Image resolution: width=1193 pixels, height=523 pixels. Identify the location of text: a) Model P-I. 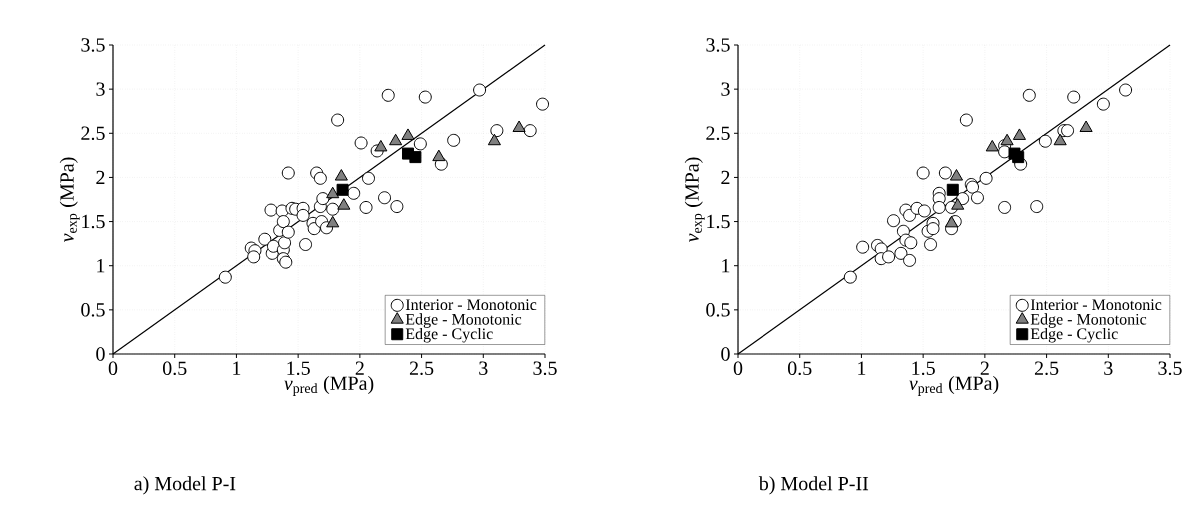
(185, 485).